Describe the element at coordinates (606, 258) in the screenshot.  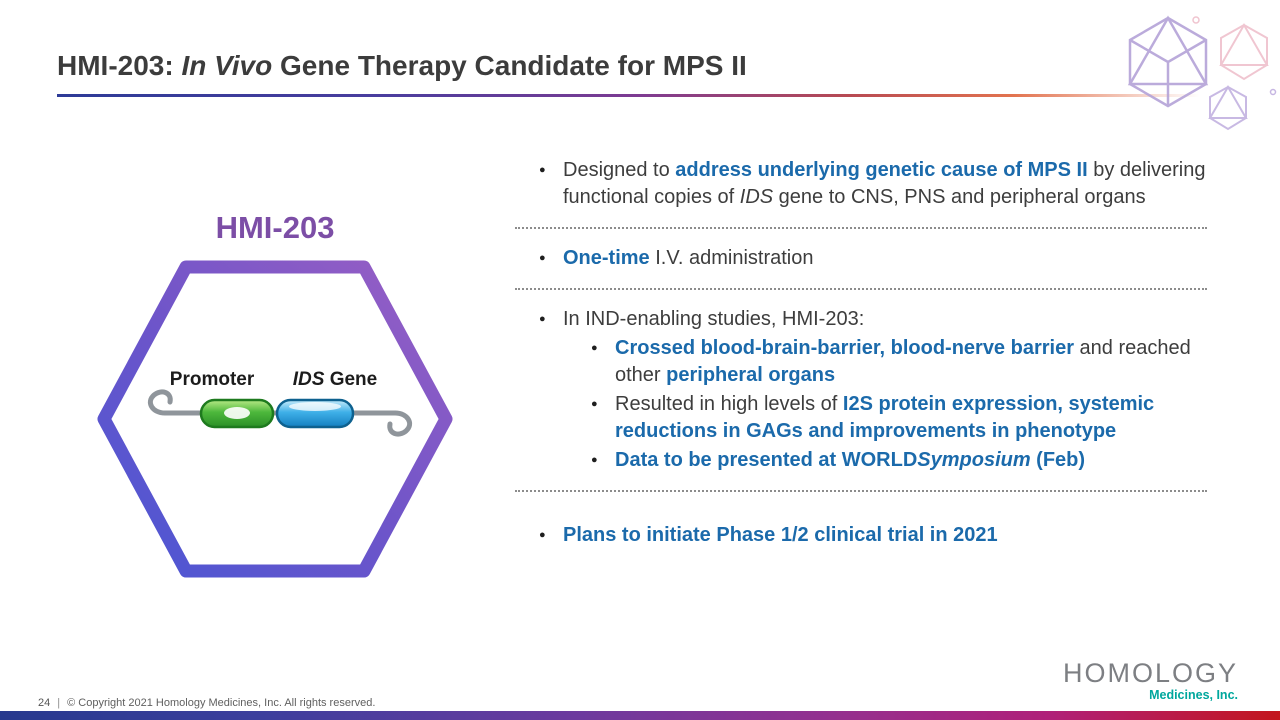
I see `text-segment: One-time` at that location.